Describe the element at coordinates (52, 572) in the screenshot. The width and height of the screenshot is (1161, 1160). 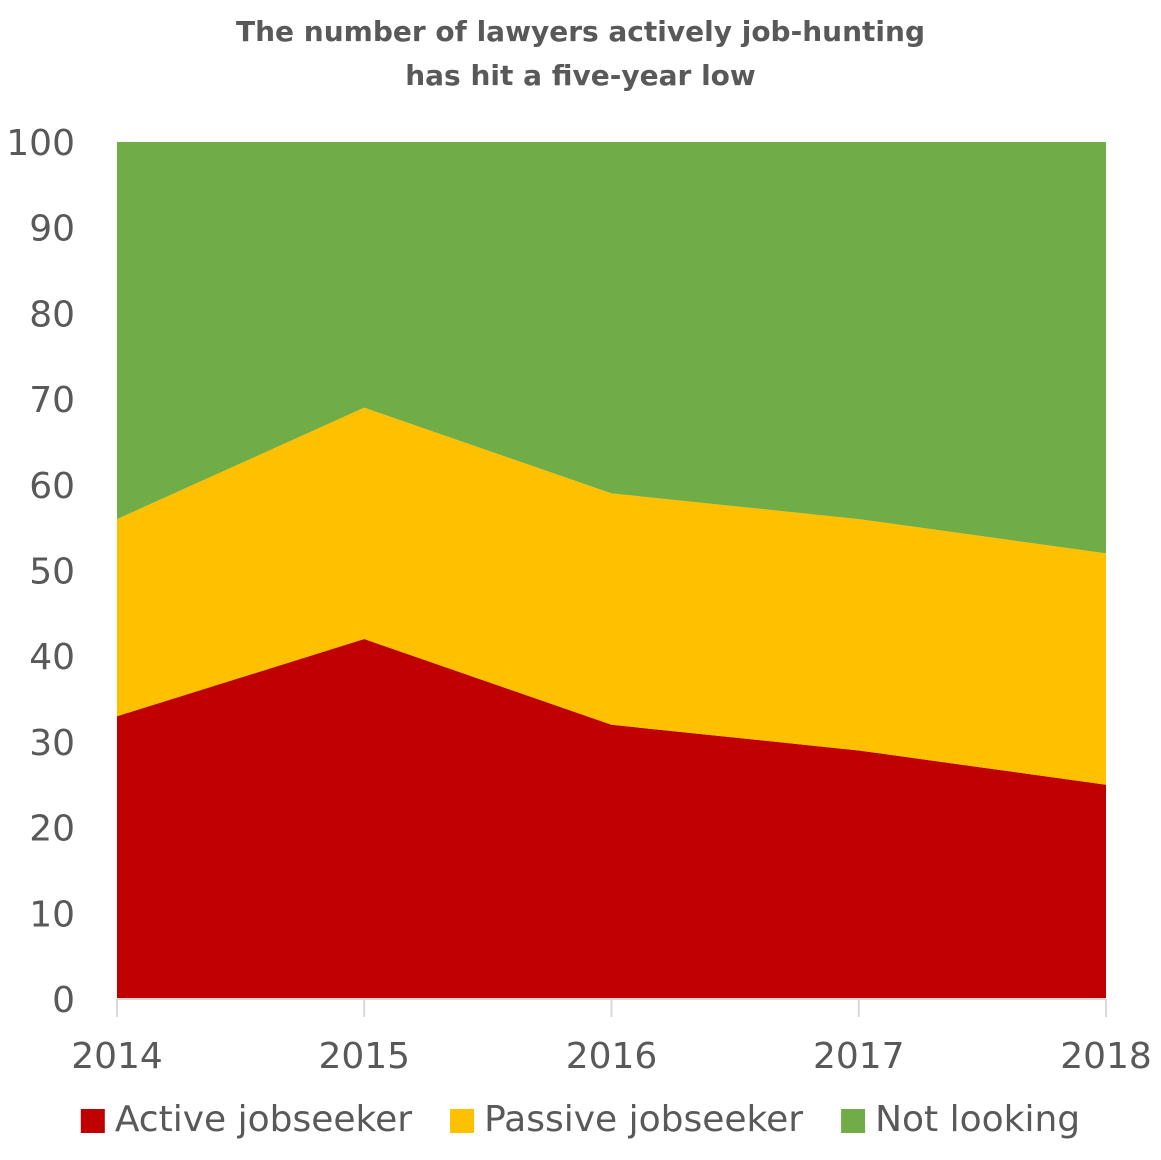
I see `y-tick-label: 50` at that location.